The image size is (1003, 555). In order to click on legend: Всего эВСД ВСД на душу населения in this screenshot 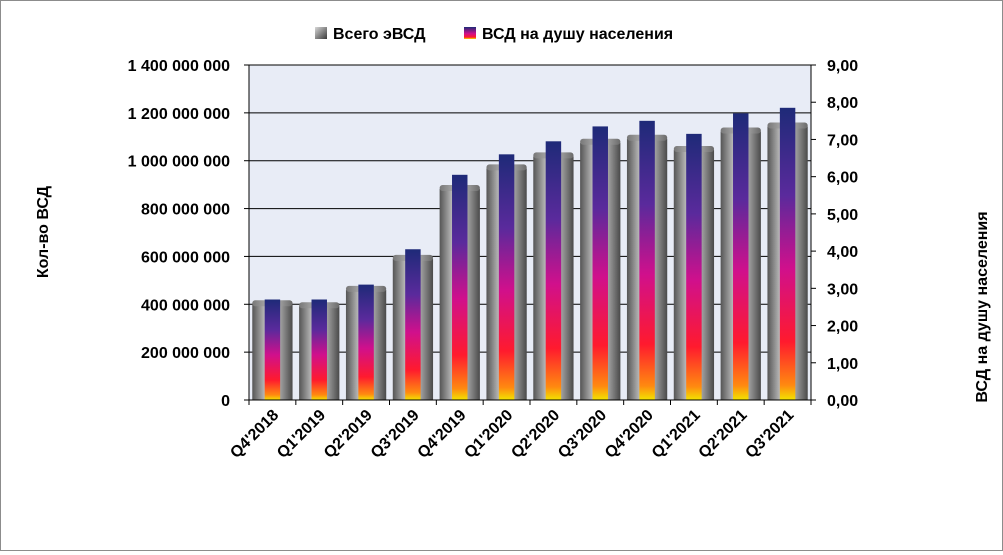, I will do `click(494, 34)`.